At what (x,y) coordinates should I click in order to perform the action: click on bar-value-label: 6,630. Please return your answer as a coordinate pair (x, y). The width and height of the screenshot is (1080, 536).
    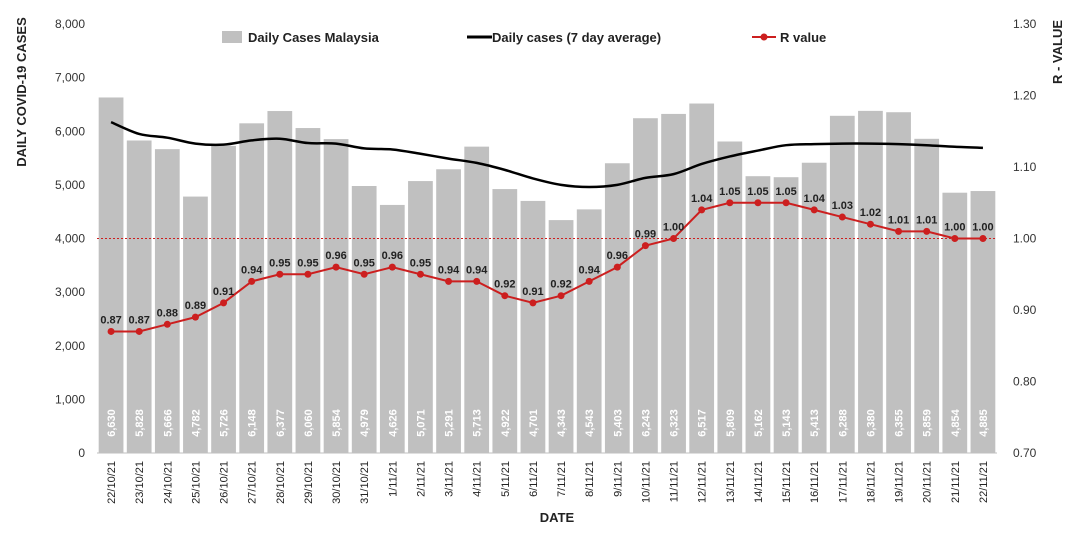
    Looking at the image, I should click on (112, 423).